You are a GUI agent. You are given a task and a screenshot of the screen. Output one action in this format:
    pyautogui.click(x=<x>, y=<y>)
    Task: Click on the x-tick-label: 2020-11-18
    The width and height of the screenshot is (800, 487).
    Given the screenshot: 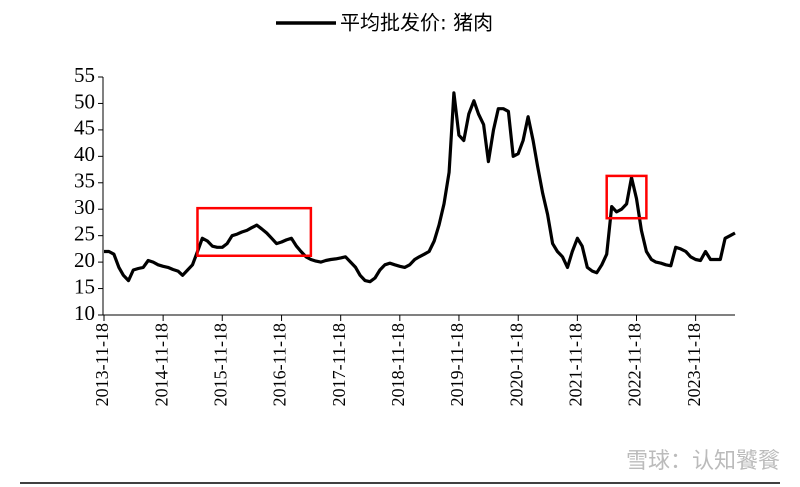 What is the action you would take?
    pyautogui.click(x=516, y=364)
    